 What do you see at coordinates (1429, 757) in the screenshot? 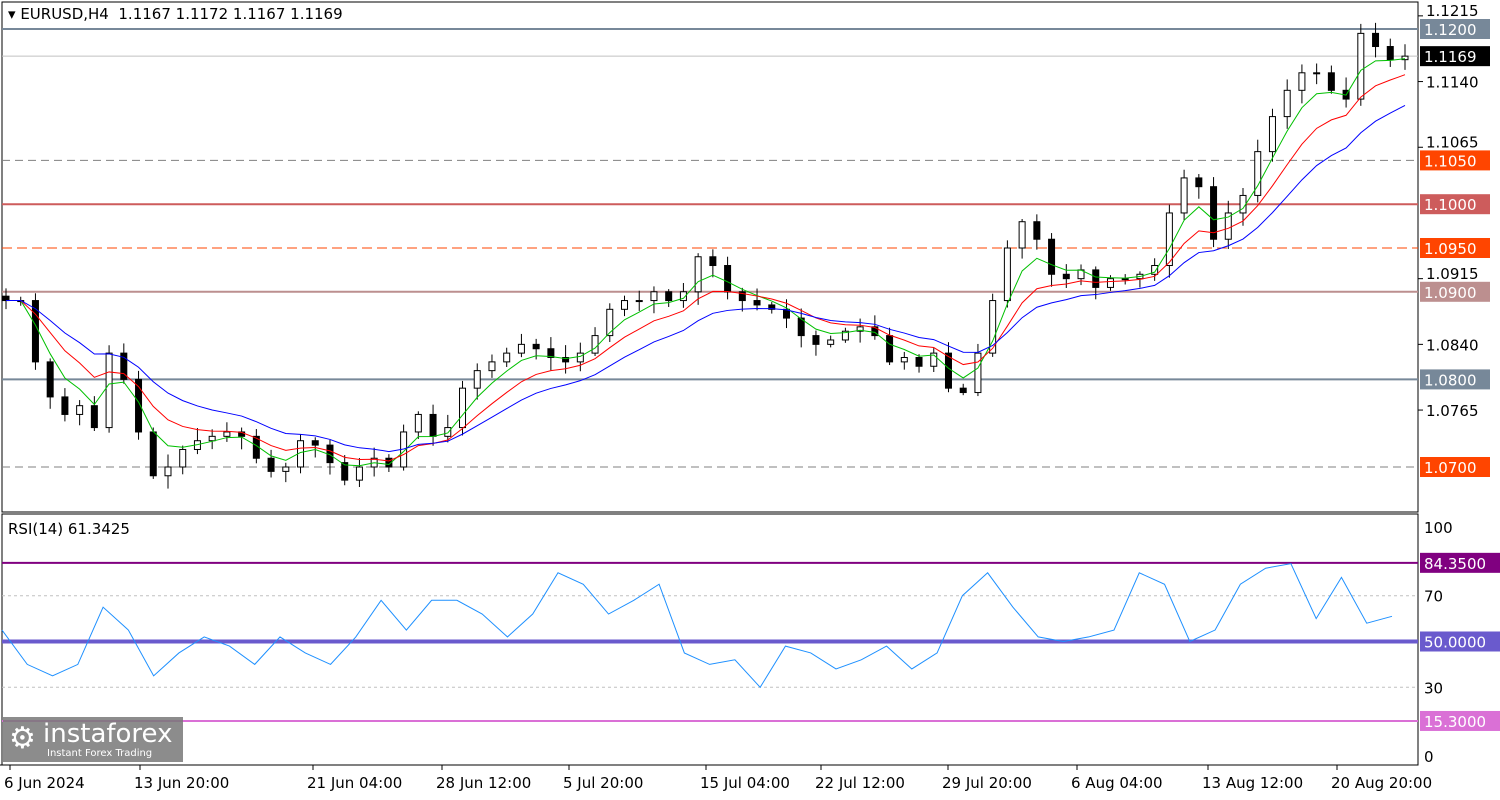
I see `rsi-tick-label: 0` at bounding box center [1429, 757].